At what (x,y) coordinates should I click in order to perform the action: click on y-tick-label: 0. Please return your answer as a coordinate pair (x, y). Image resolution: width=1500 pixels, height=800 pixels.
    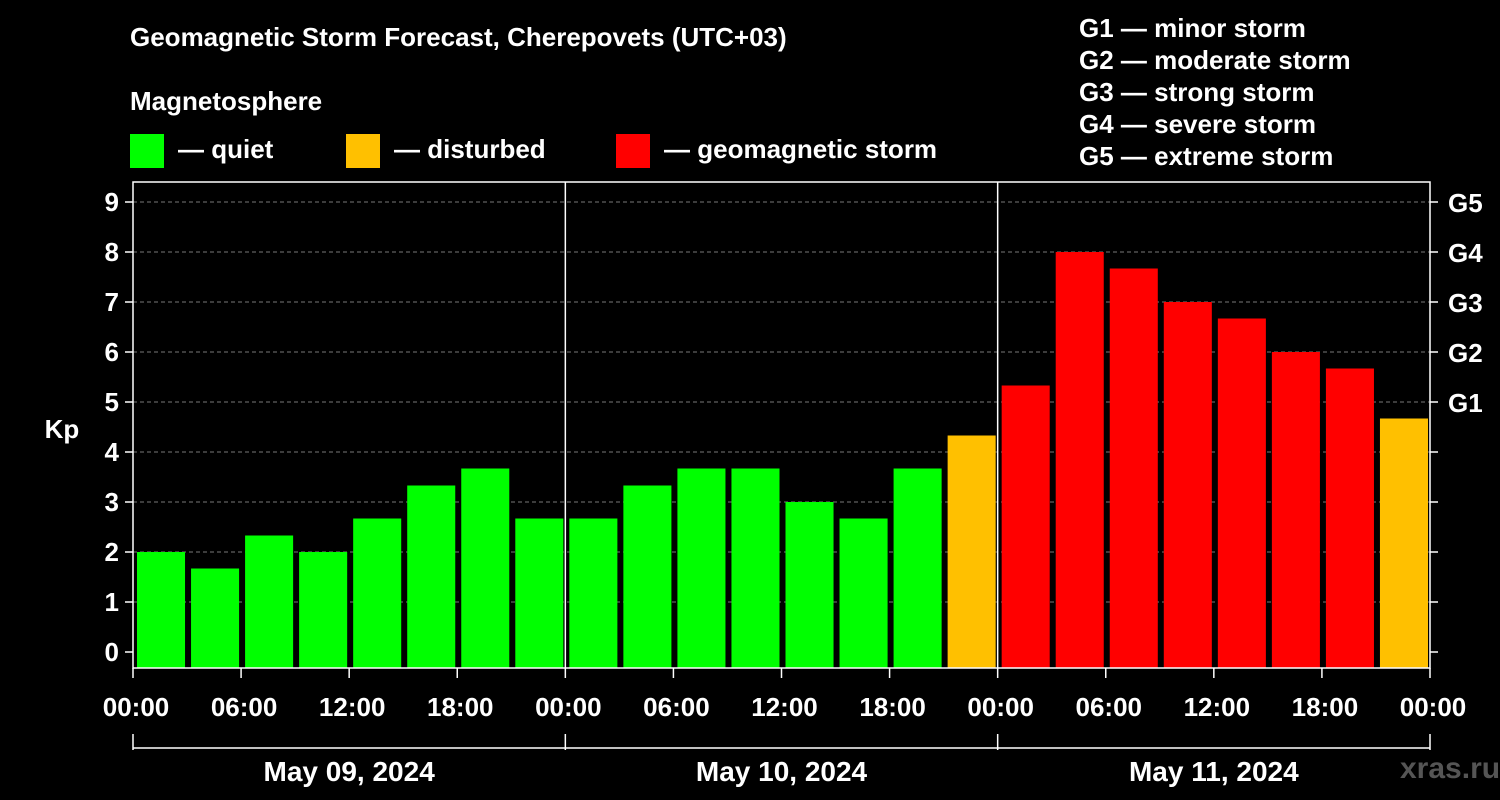
    Looking at the image, I should click on (112, 652).